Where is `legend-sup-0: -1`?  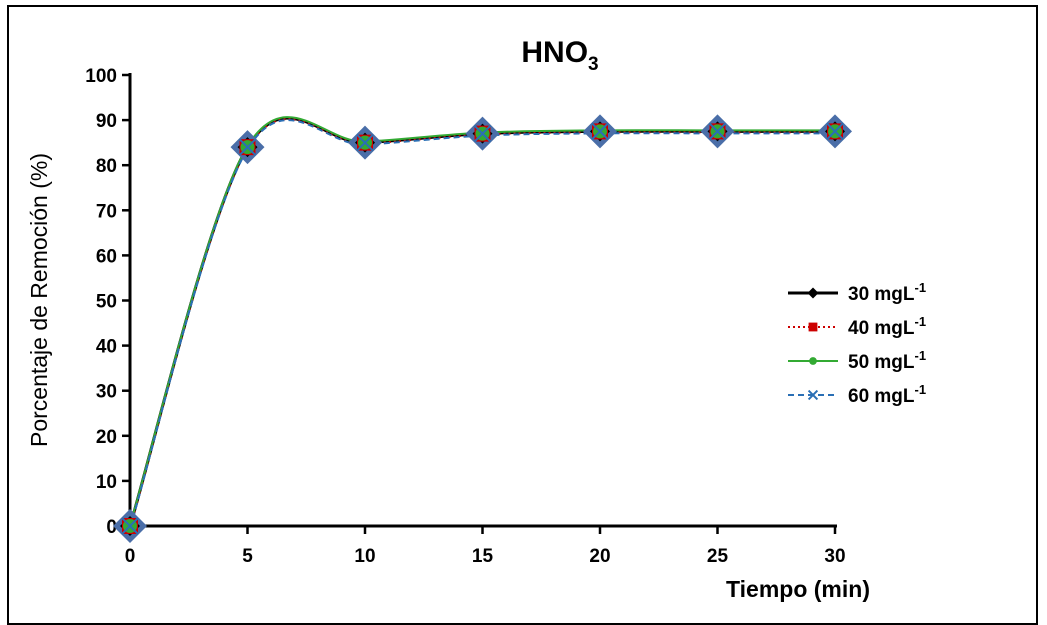 legend-sup-0: -1 is located at coordinates (921, 287).